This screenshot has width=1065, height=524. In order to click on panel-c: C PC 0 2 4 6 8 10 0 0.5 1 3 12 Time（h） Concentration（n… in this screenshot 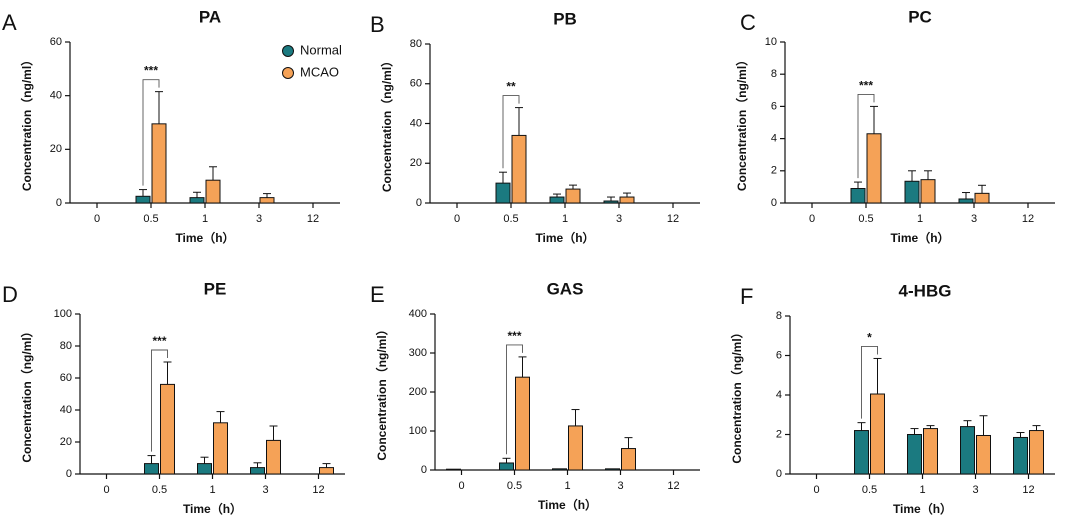, I will do `click(894, 126)`.